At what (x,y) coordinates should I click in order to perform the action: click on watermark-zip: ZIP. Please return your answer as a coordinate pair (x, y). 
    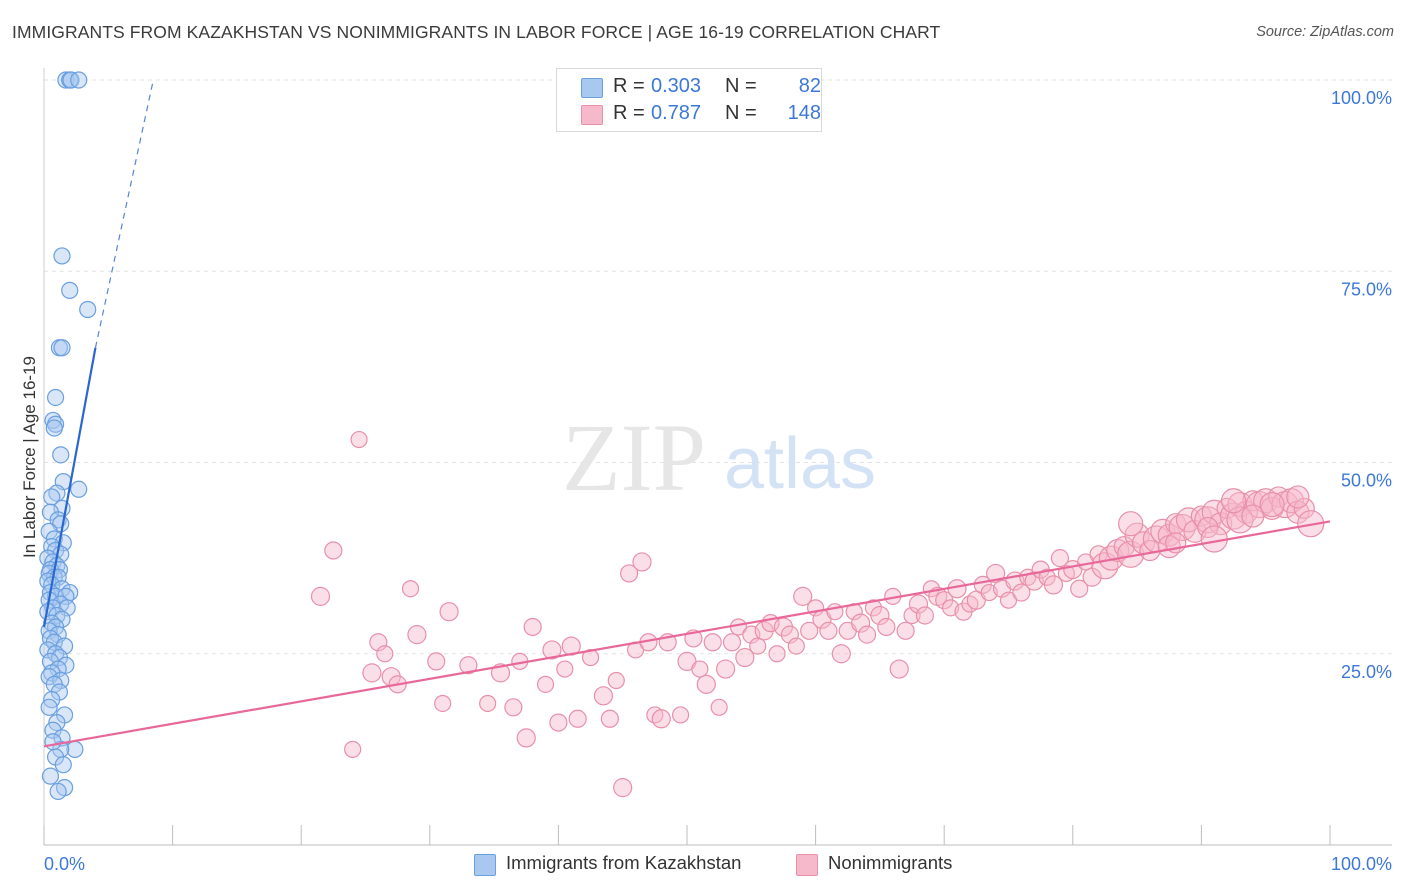
    Looking at the image, I should click on (634, 457).